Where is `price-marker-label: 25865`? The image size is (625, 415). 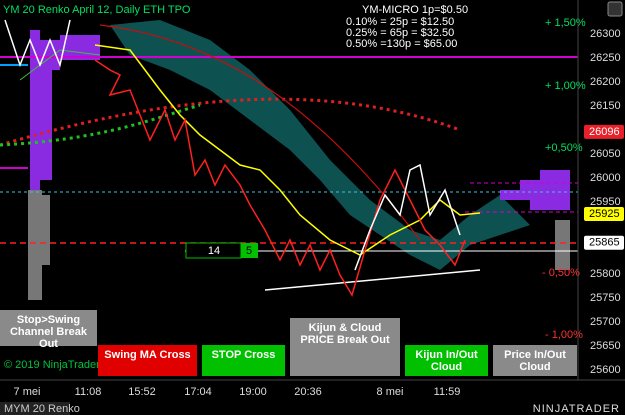 price-marker-label: 25865 is located at coordinates (604, 243).